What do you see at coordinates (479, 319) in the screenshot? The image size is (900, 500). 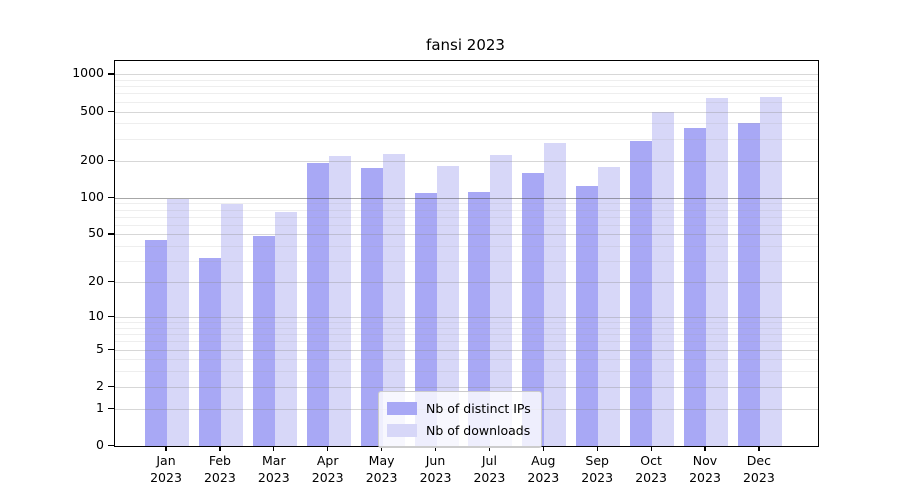 I see `bar-distinct-ips-jul-2023` at bounding box center [479, 319].